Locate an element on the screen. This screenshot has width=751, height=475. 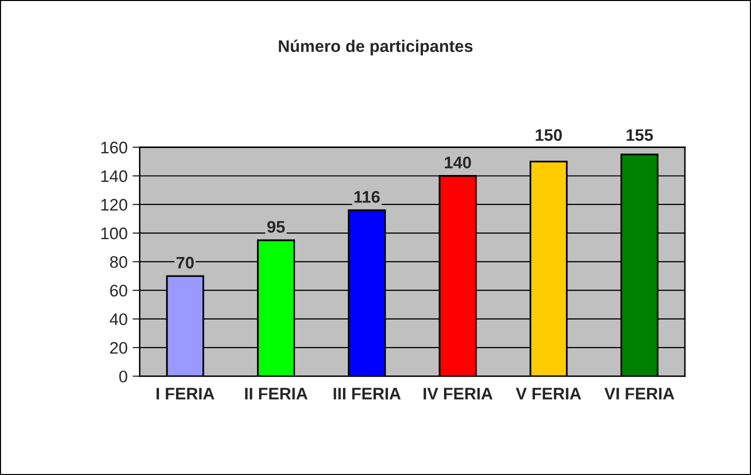
x-tick-label: II FERIA is located at coordinates (276, 394).